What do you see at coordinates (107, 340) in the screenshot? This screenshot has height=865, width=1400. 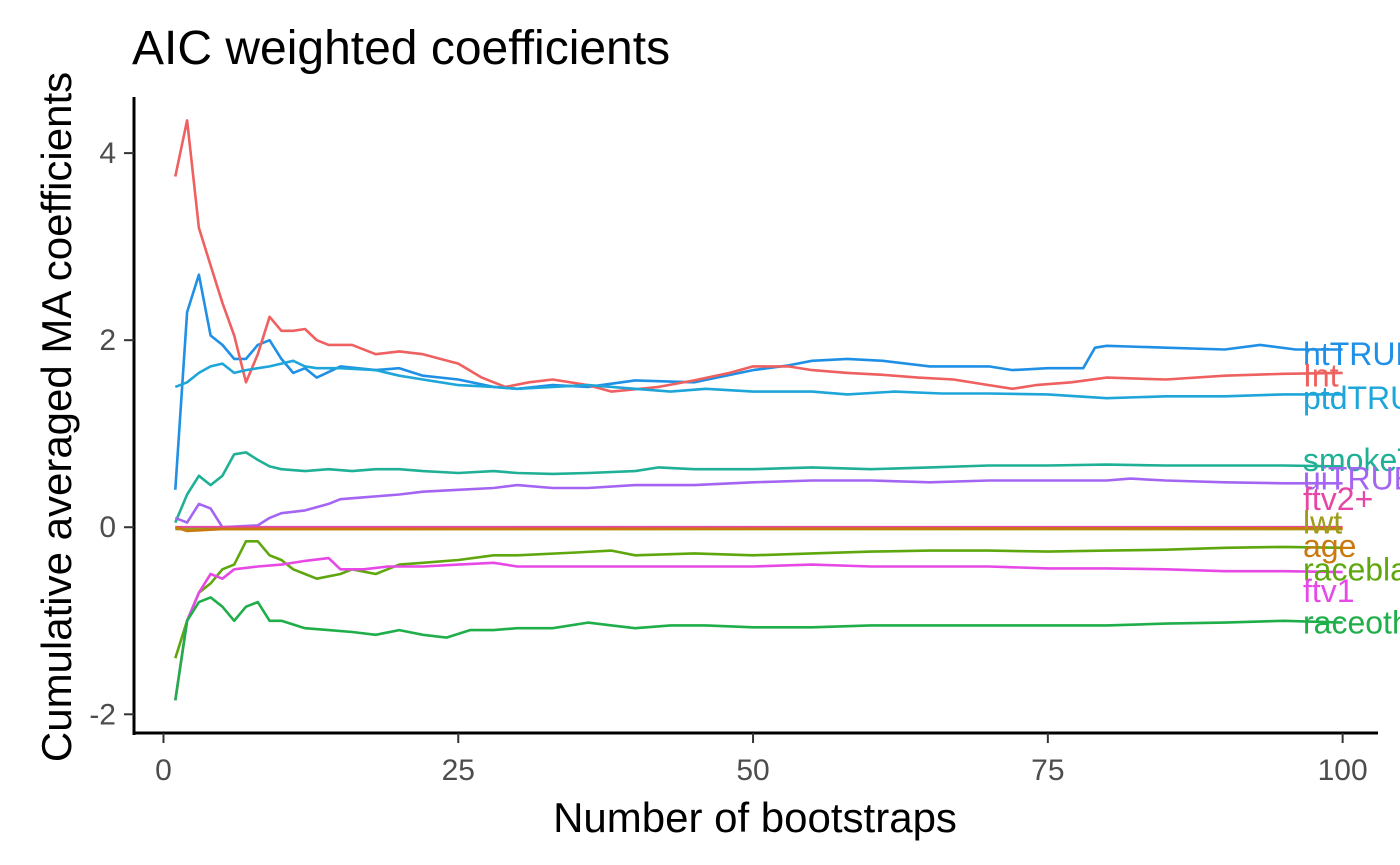 I see `y-tick-label: 2` at bounding box center [107, 340].